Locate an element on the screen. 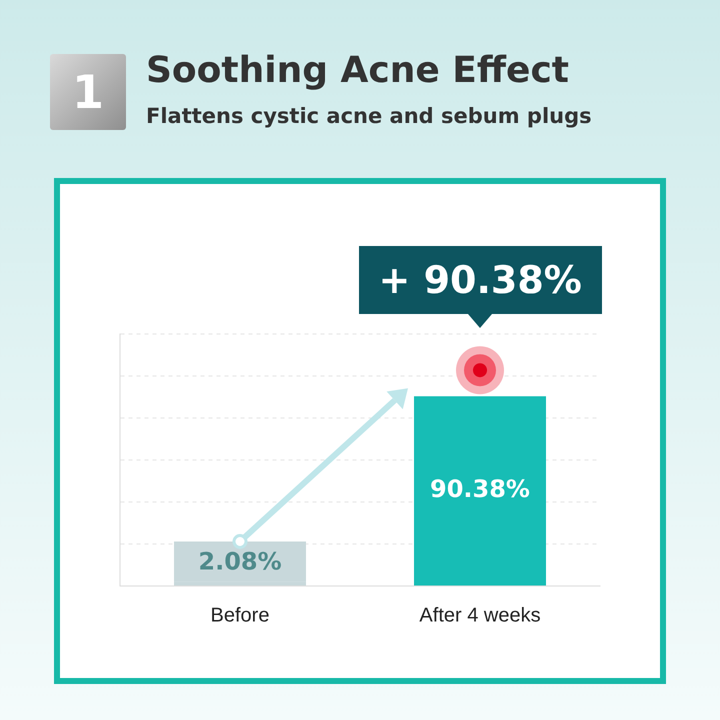  chart-subtitle: Flattens cystic acne and sebum plugs is located at coordinates (369, 116).